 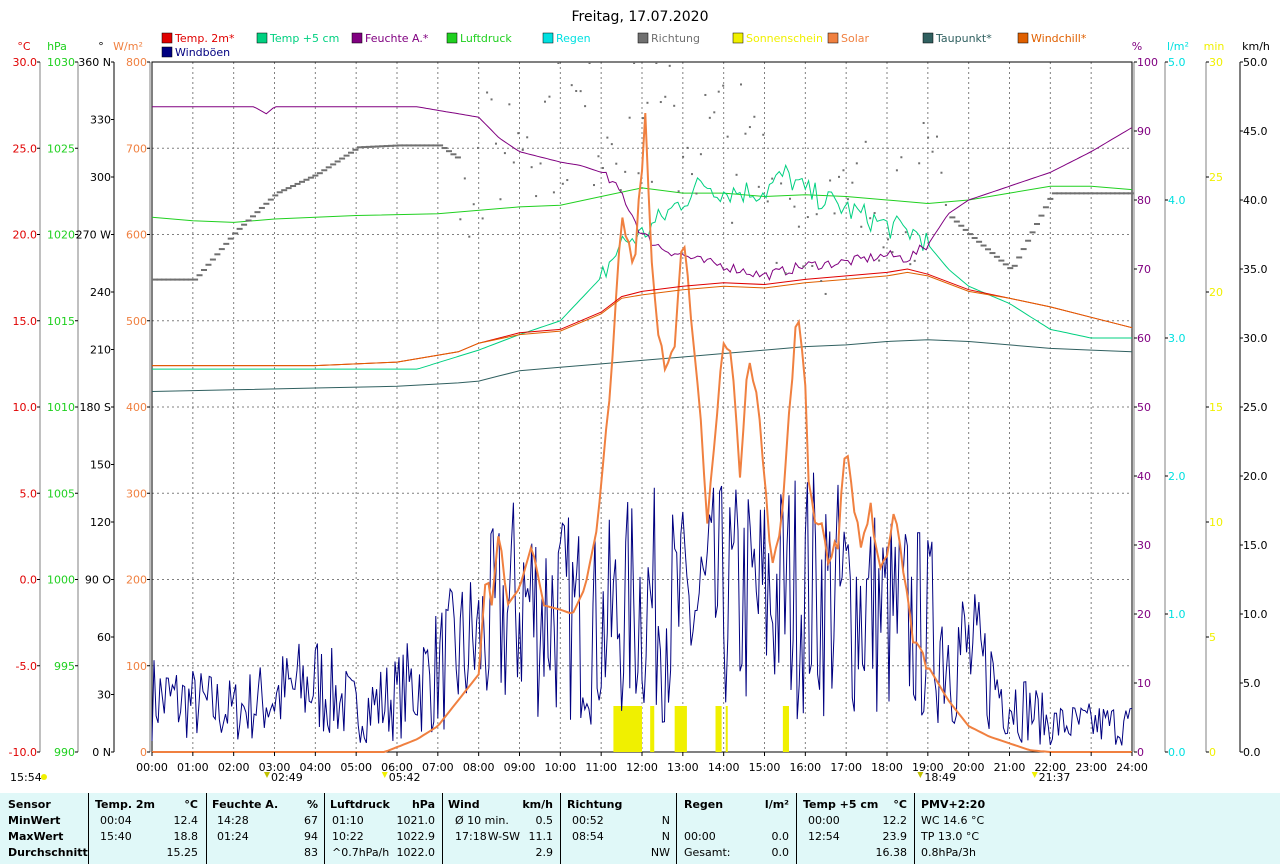 I want to click on axis-unit-solar: W/m², so click(x=128, y=46).